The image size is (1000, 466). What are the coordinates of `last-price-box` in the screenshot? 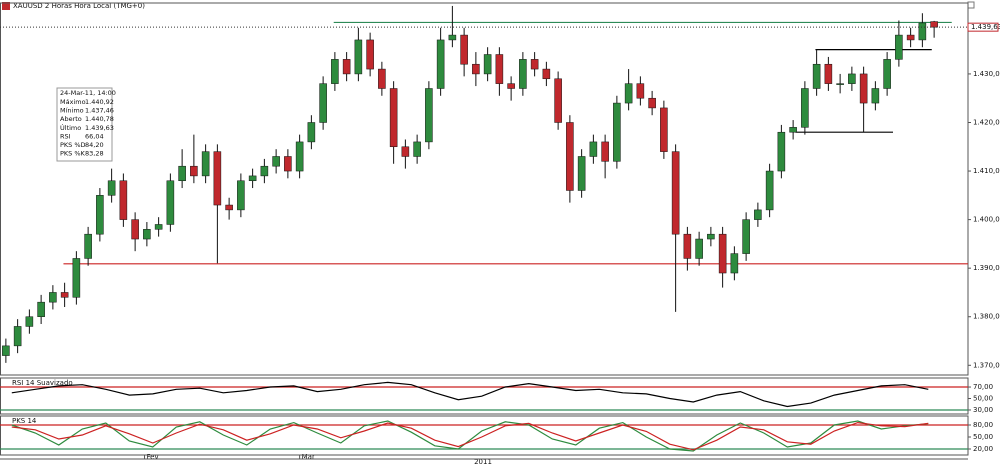 It's located at (983, 27).